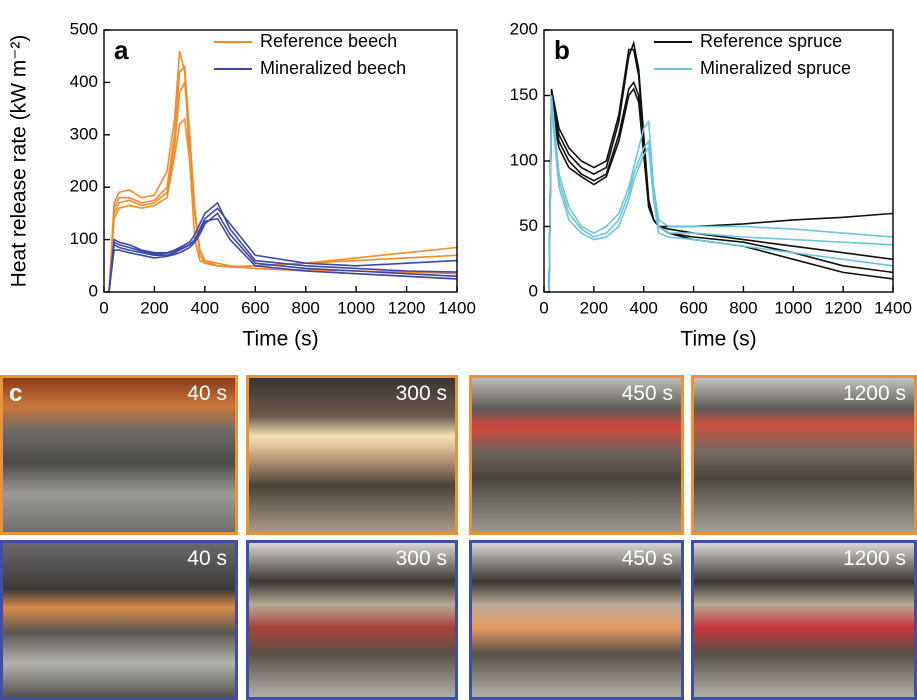 The image size is (917, 700). Describe the element at coordinates (771, 41) in the screenshot. I see `legend-label: Reference spruce` at that location.